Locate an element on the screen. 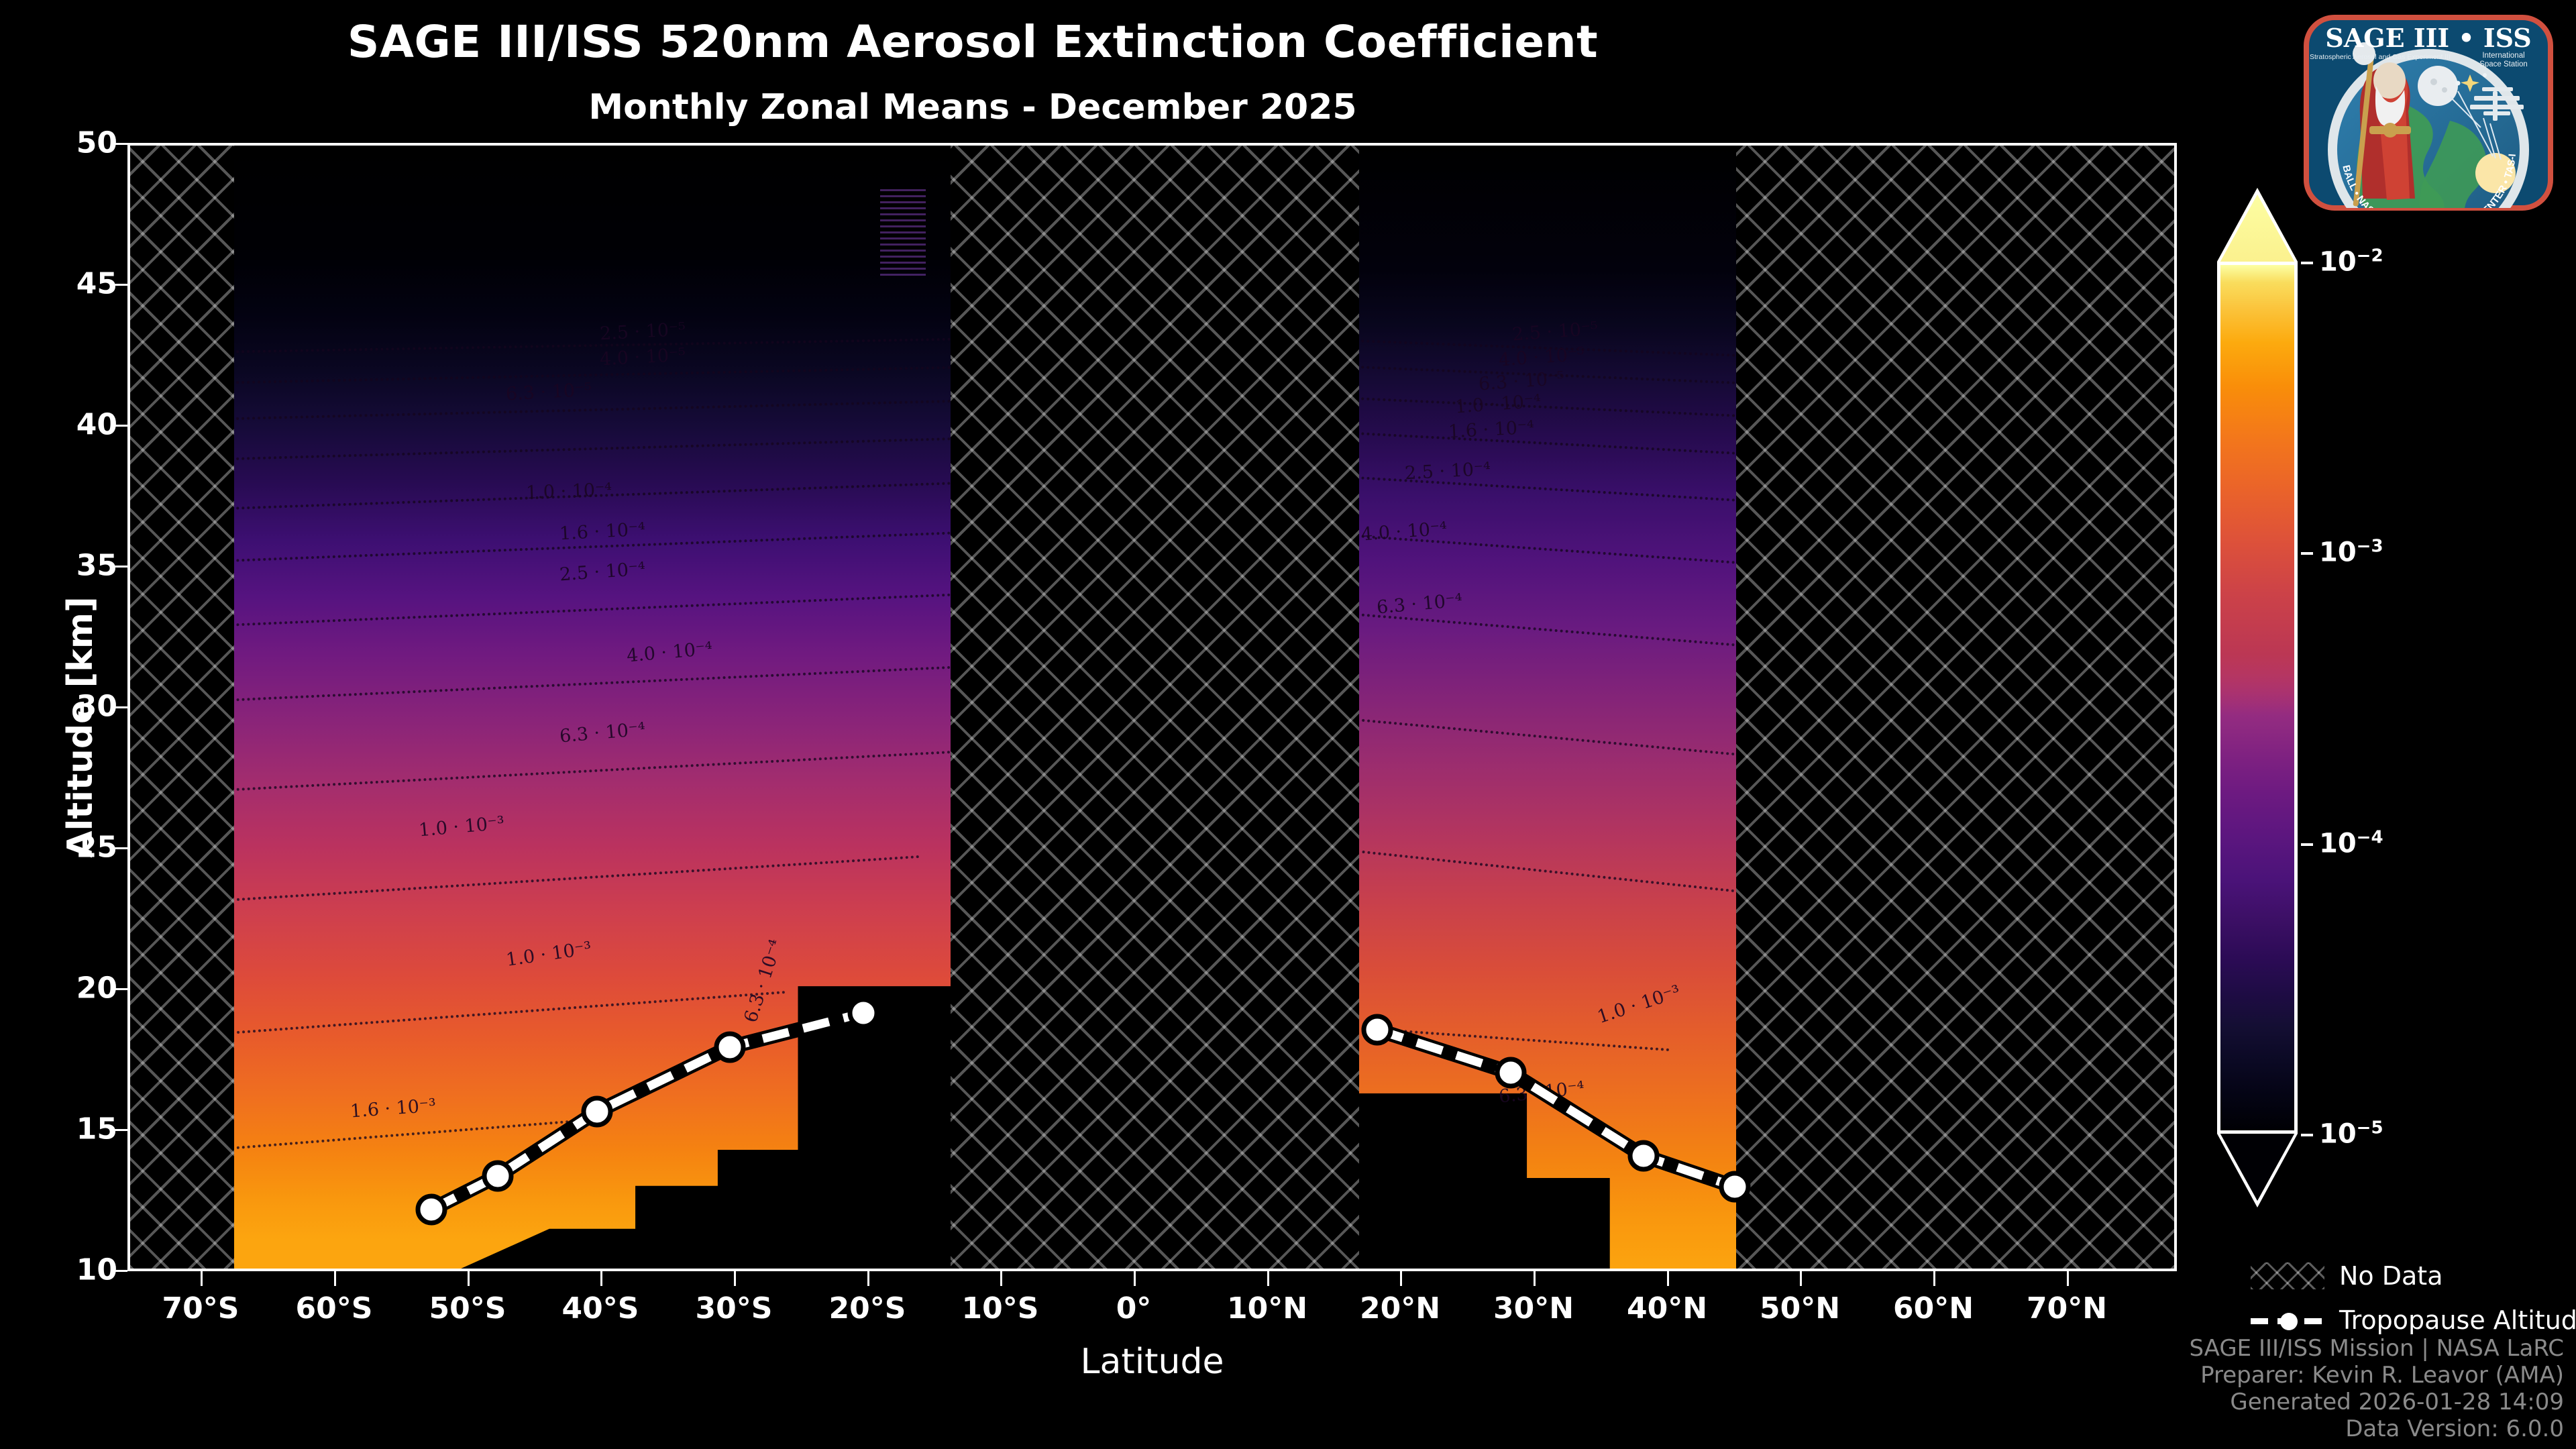  x-axis-label: 60°S is located at coordinates (334, 1308).